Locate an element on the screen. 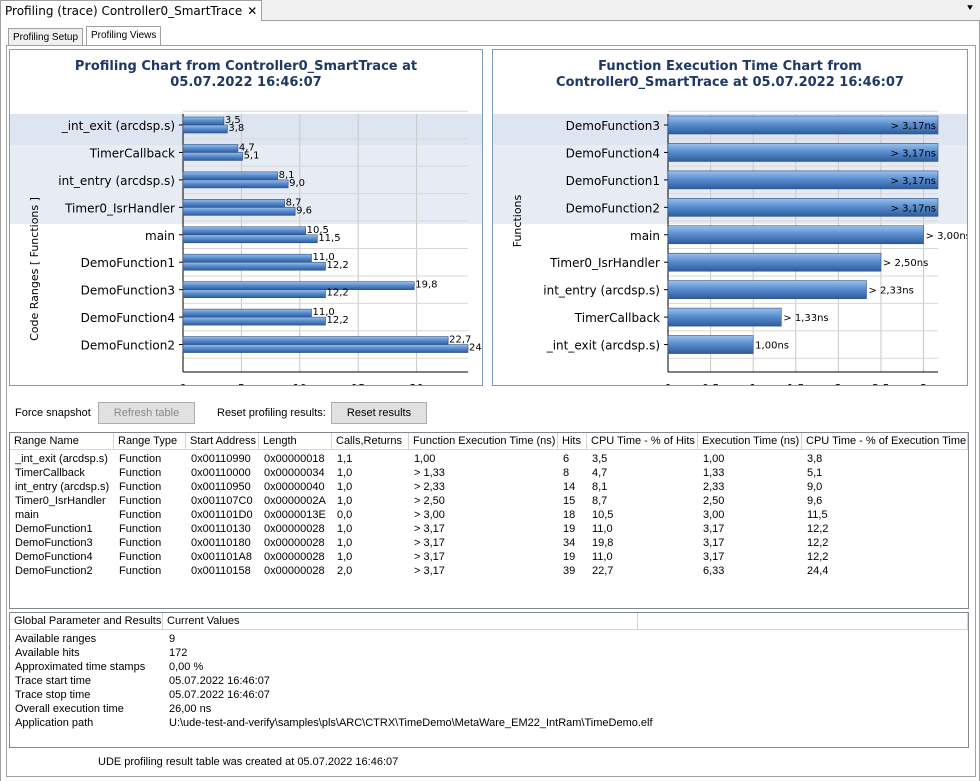 This screenshot has height=781, width=980. bar-value-label: > 2,33ns is located at coordinates (890, 291).